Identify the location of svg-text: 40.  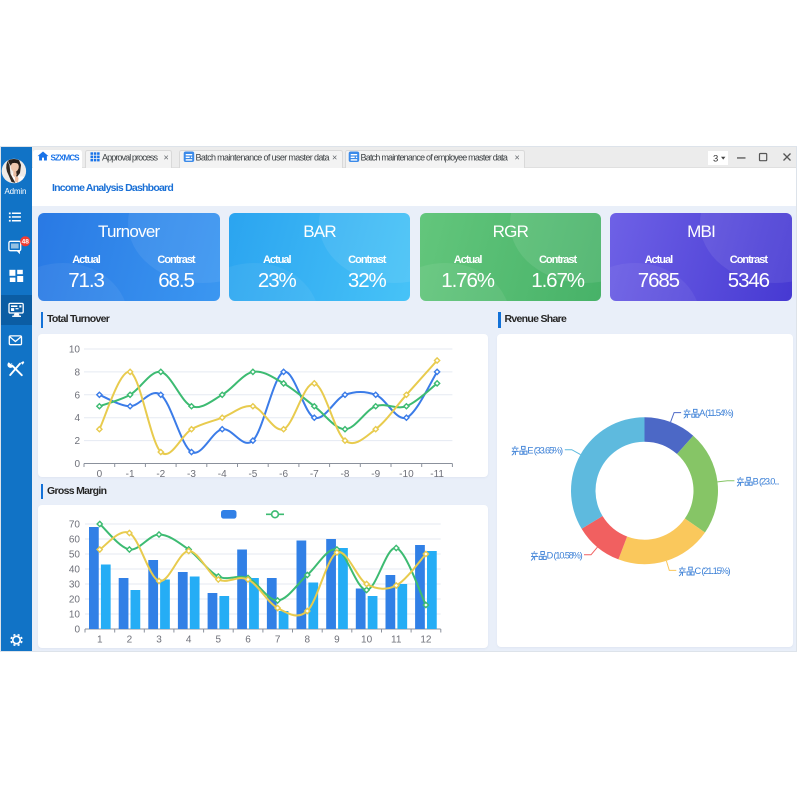
(75, 570).